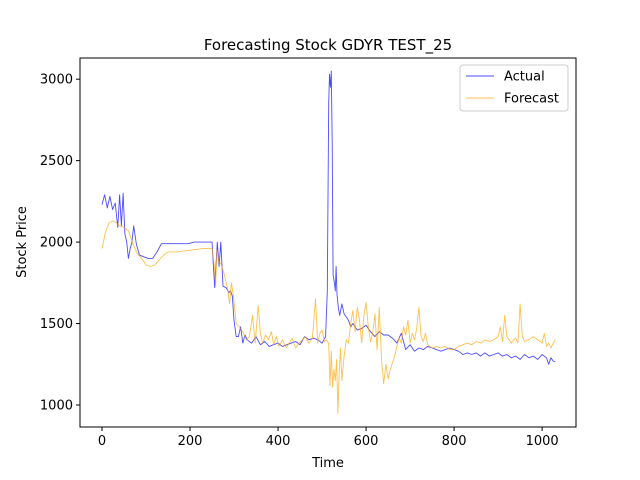 This screenshot has width=640, height=480. Describe the element at coordinates (328, 438) in the screenshot. I see `x-axis: 0 200 400 600 800 1000` at that location.